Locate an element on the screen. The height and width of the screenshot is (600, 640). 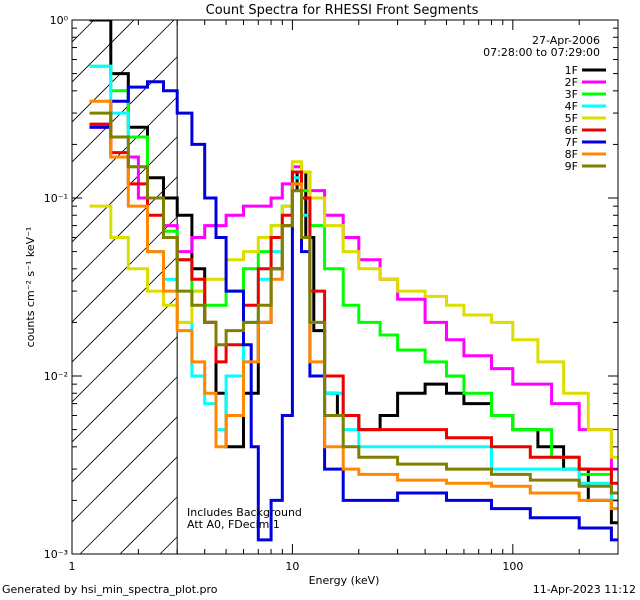
footer-generated-by: Generated by hsi_min_spectra_plot.pro is located at coordinates (110, 589).